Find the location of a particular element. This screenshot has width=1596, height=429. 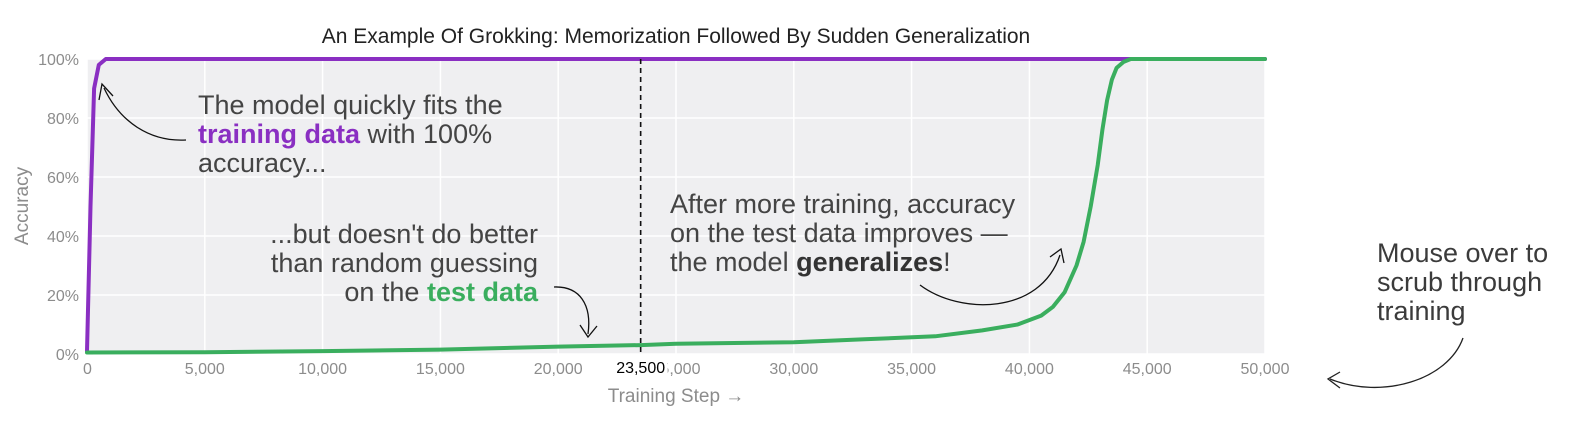

x-axis-title: Training Step → is located at coordinates (676, 396).